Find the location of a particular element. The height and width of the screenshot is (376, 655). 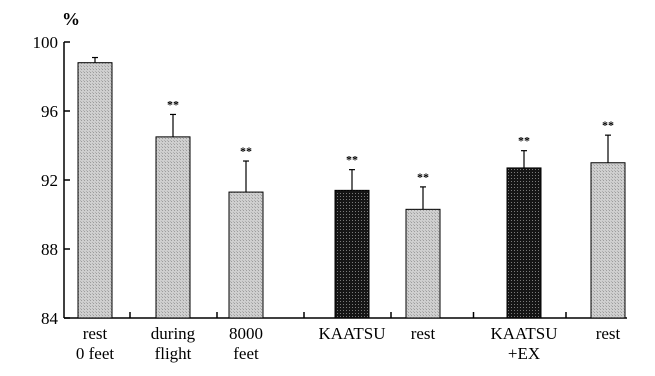

y-tick-label: 88 is located at coordinates (49, 249).